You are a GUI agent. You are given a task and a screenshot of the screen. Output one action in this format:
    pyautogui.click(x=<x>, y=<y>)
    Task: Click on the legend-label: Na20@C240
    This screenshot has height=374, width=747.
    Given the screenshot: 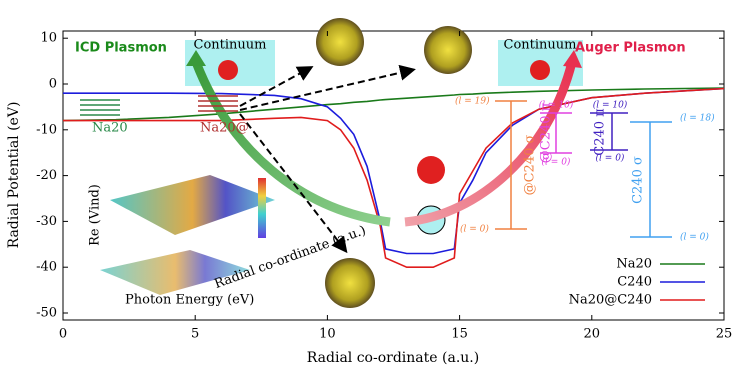 What is the action you would take?
    pyautogui.click(x=610, y=300)
    